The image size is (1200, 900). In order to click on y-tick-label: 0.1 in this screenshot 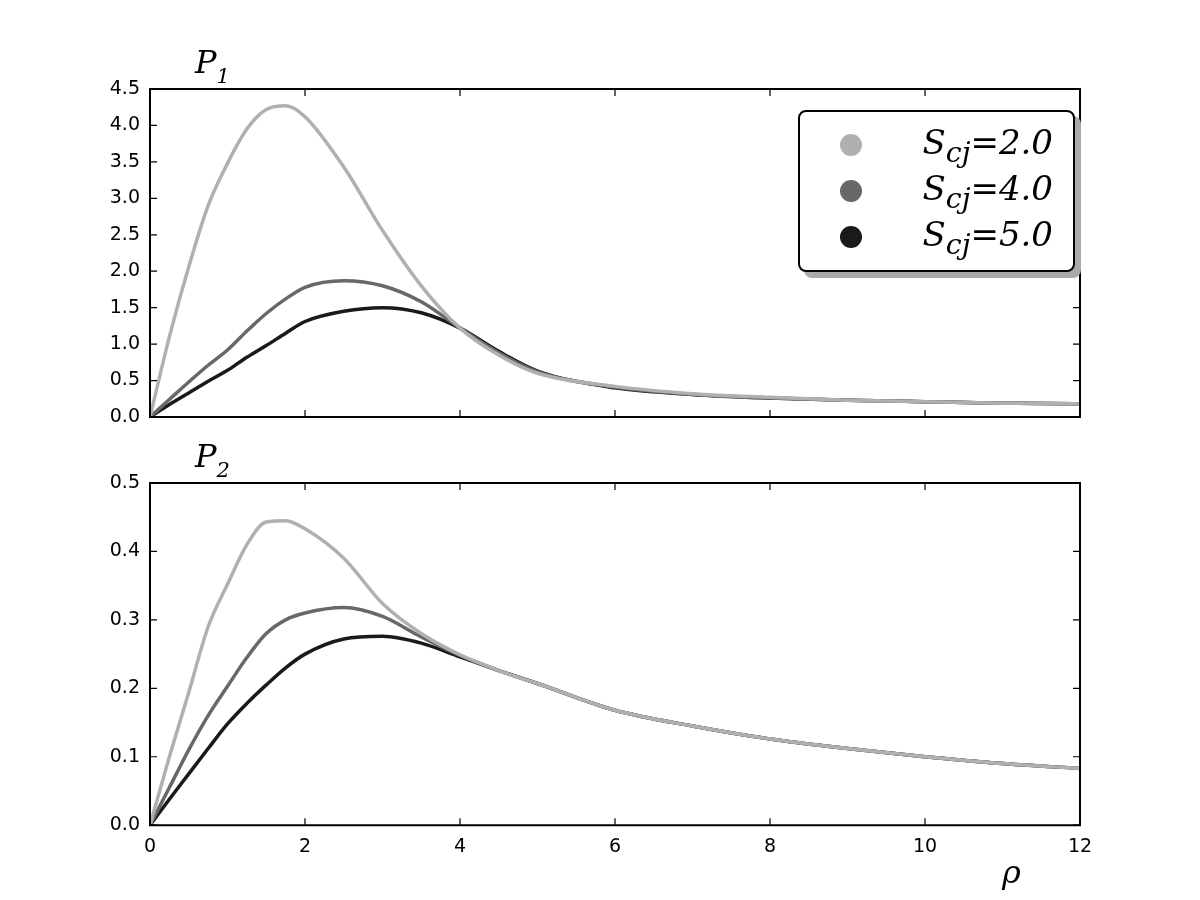, I will do `click(124, 754)`.